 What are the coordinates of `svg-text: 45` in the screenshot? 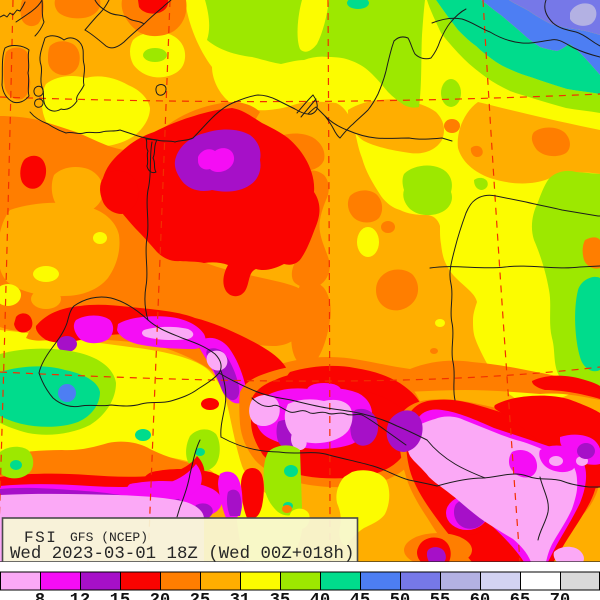 It's located at (360, 595).